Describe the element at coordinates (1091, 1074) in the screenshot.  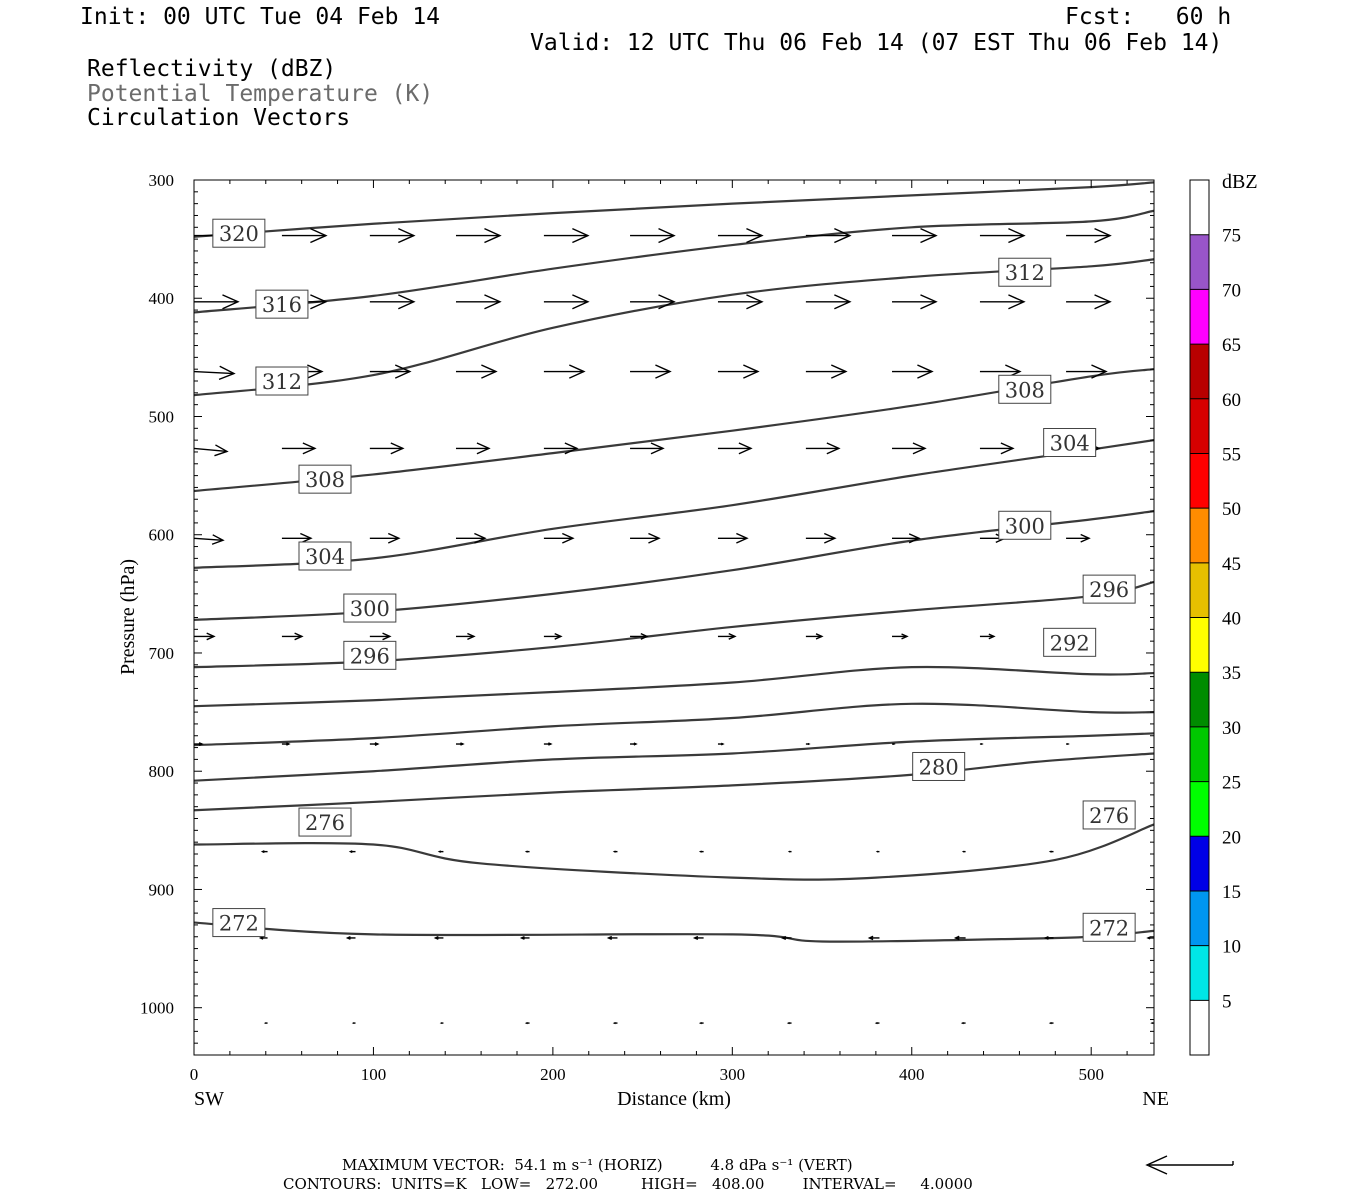
I see `x-tick-label: 500` at that location.